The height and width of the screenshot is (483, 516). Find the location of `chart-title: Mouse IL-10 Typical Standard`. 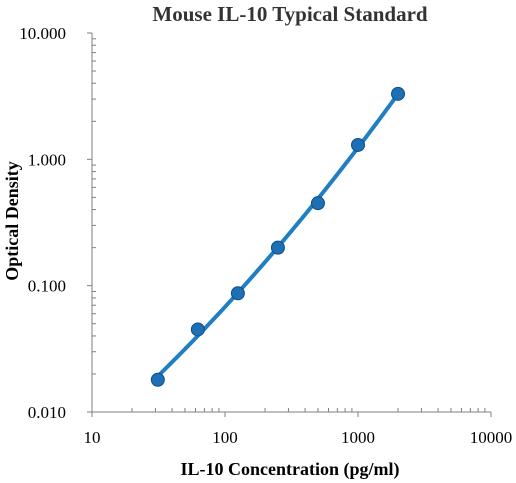

chart-title: Mouse IL-10 Typical Standard is located at coordinates (290, 14).